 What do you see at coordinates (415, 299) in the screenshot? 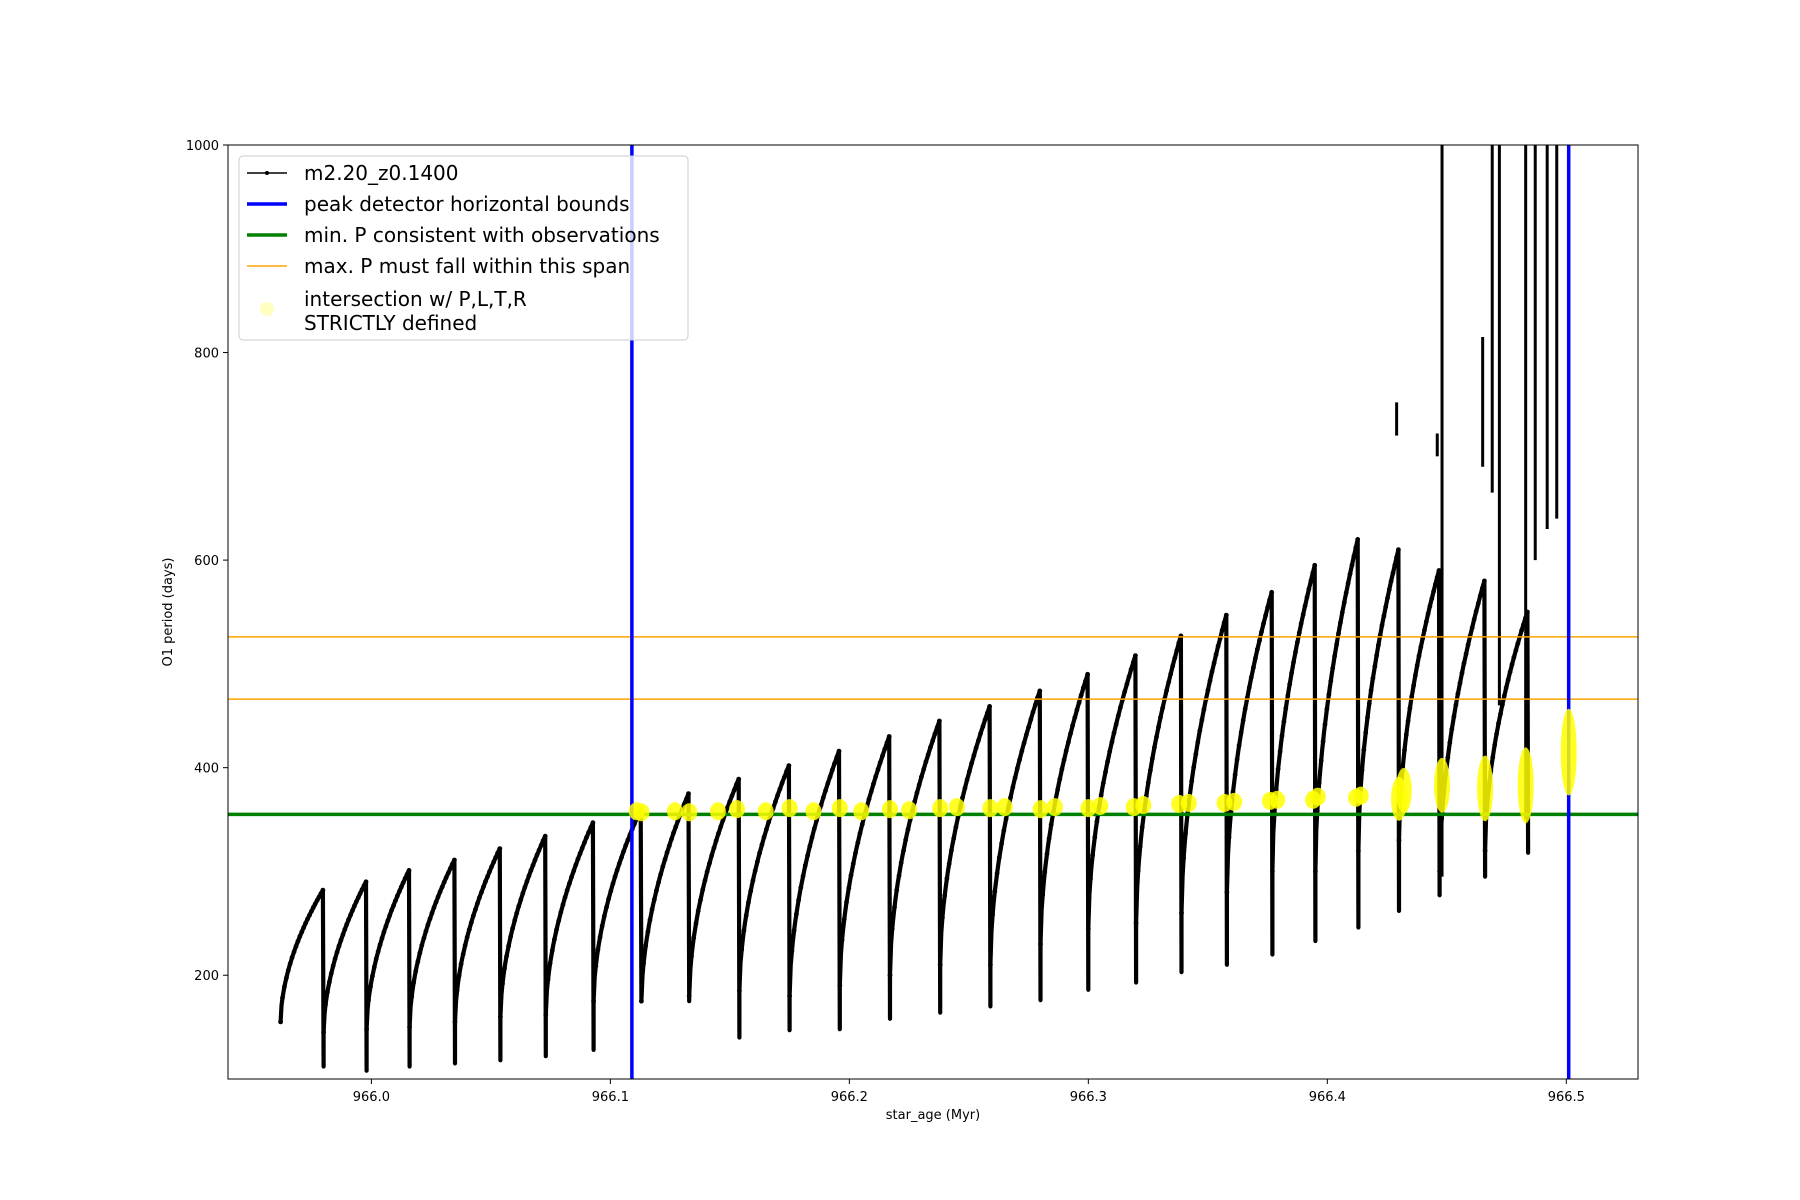
I see `legend-label: intersection w/ P,L,T,R` at bounding box center [415, 299].